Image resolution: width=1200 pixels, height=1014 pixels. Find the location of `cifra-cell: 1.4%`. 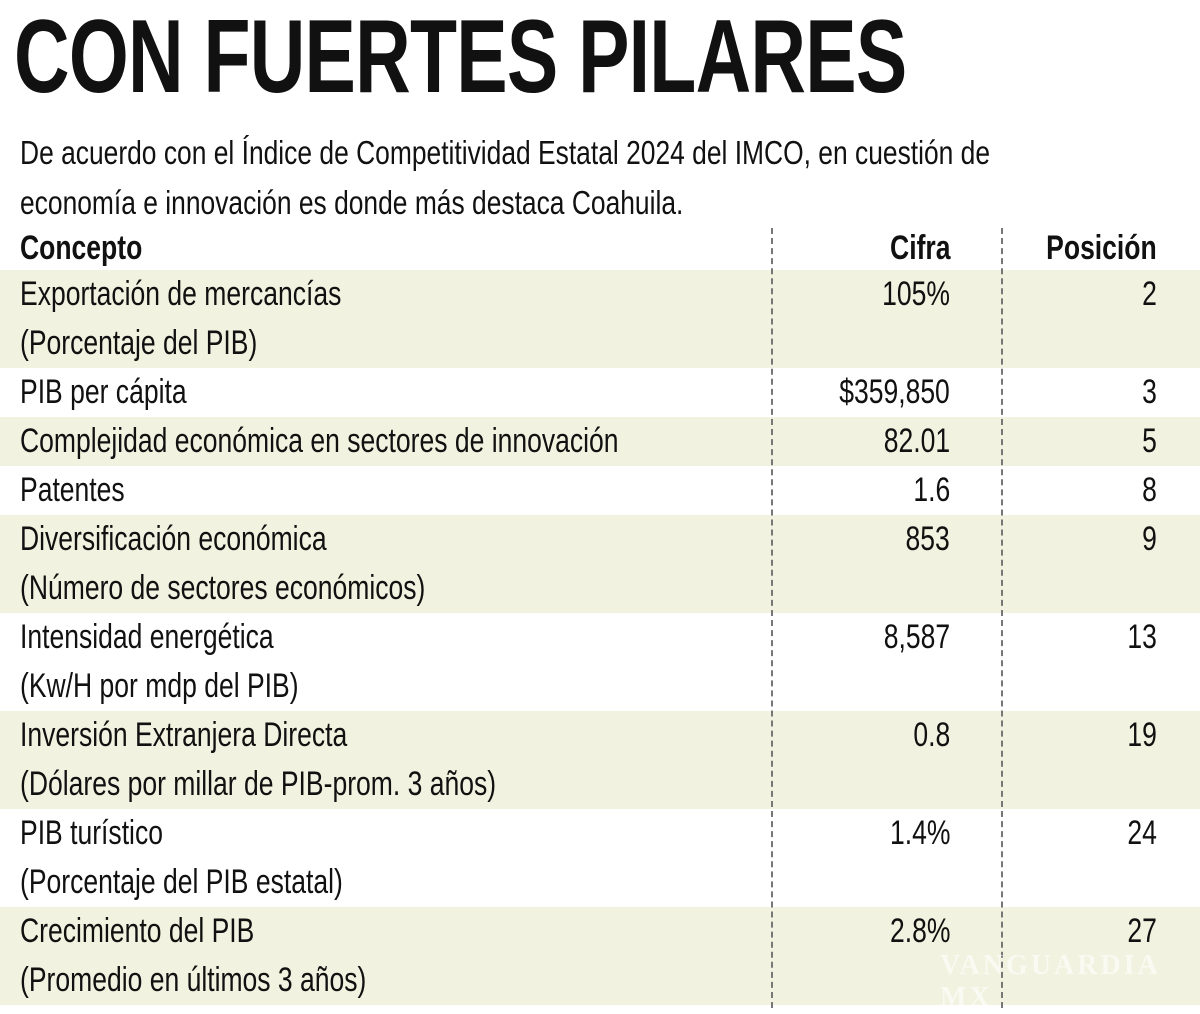

cifra-cell: 1.4% is located at coordinates (919, 833).